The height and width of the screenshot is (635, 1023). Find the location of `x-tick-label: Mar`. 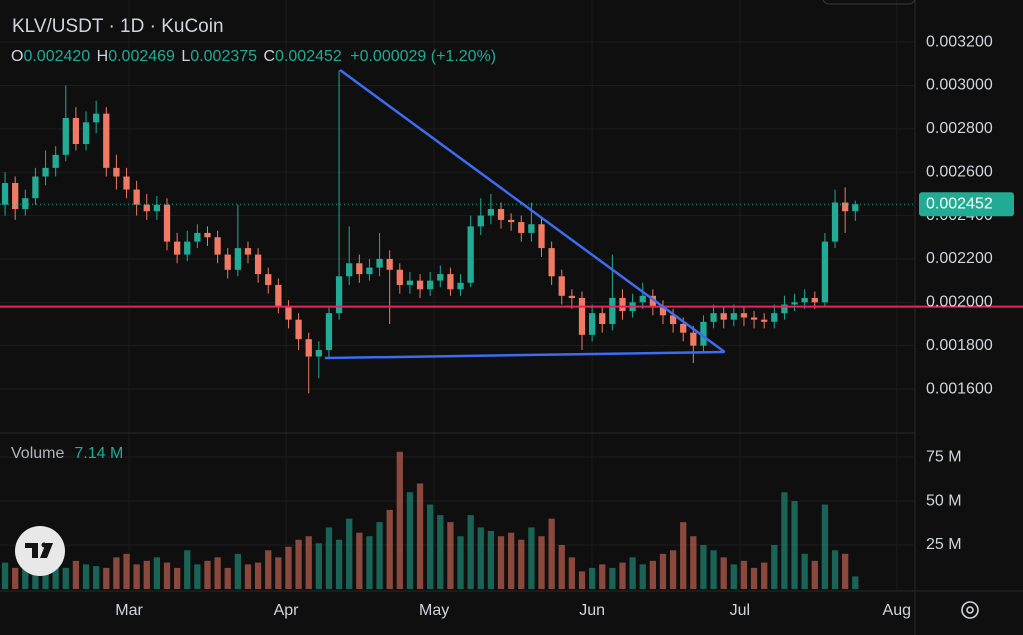

x-tick-label: Mar is located at coordinates (129, 610).